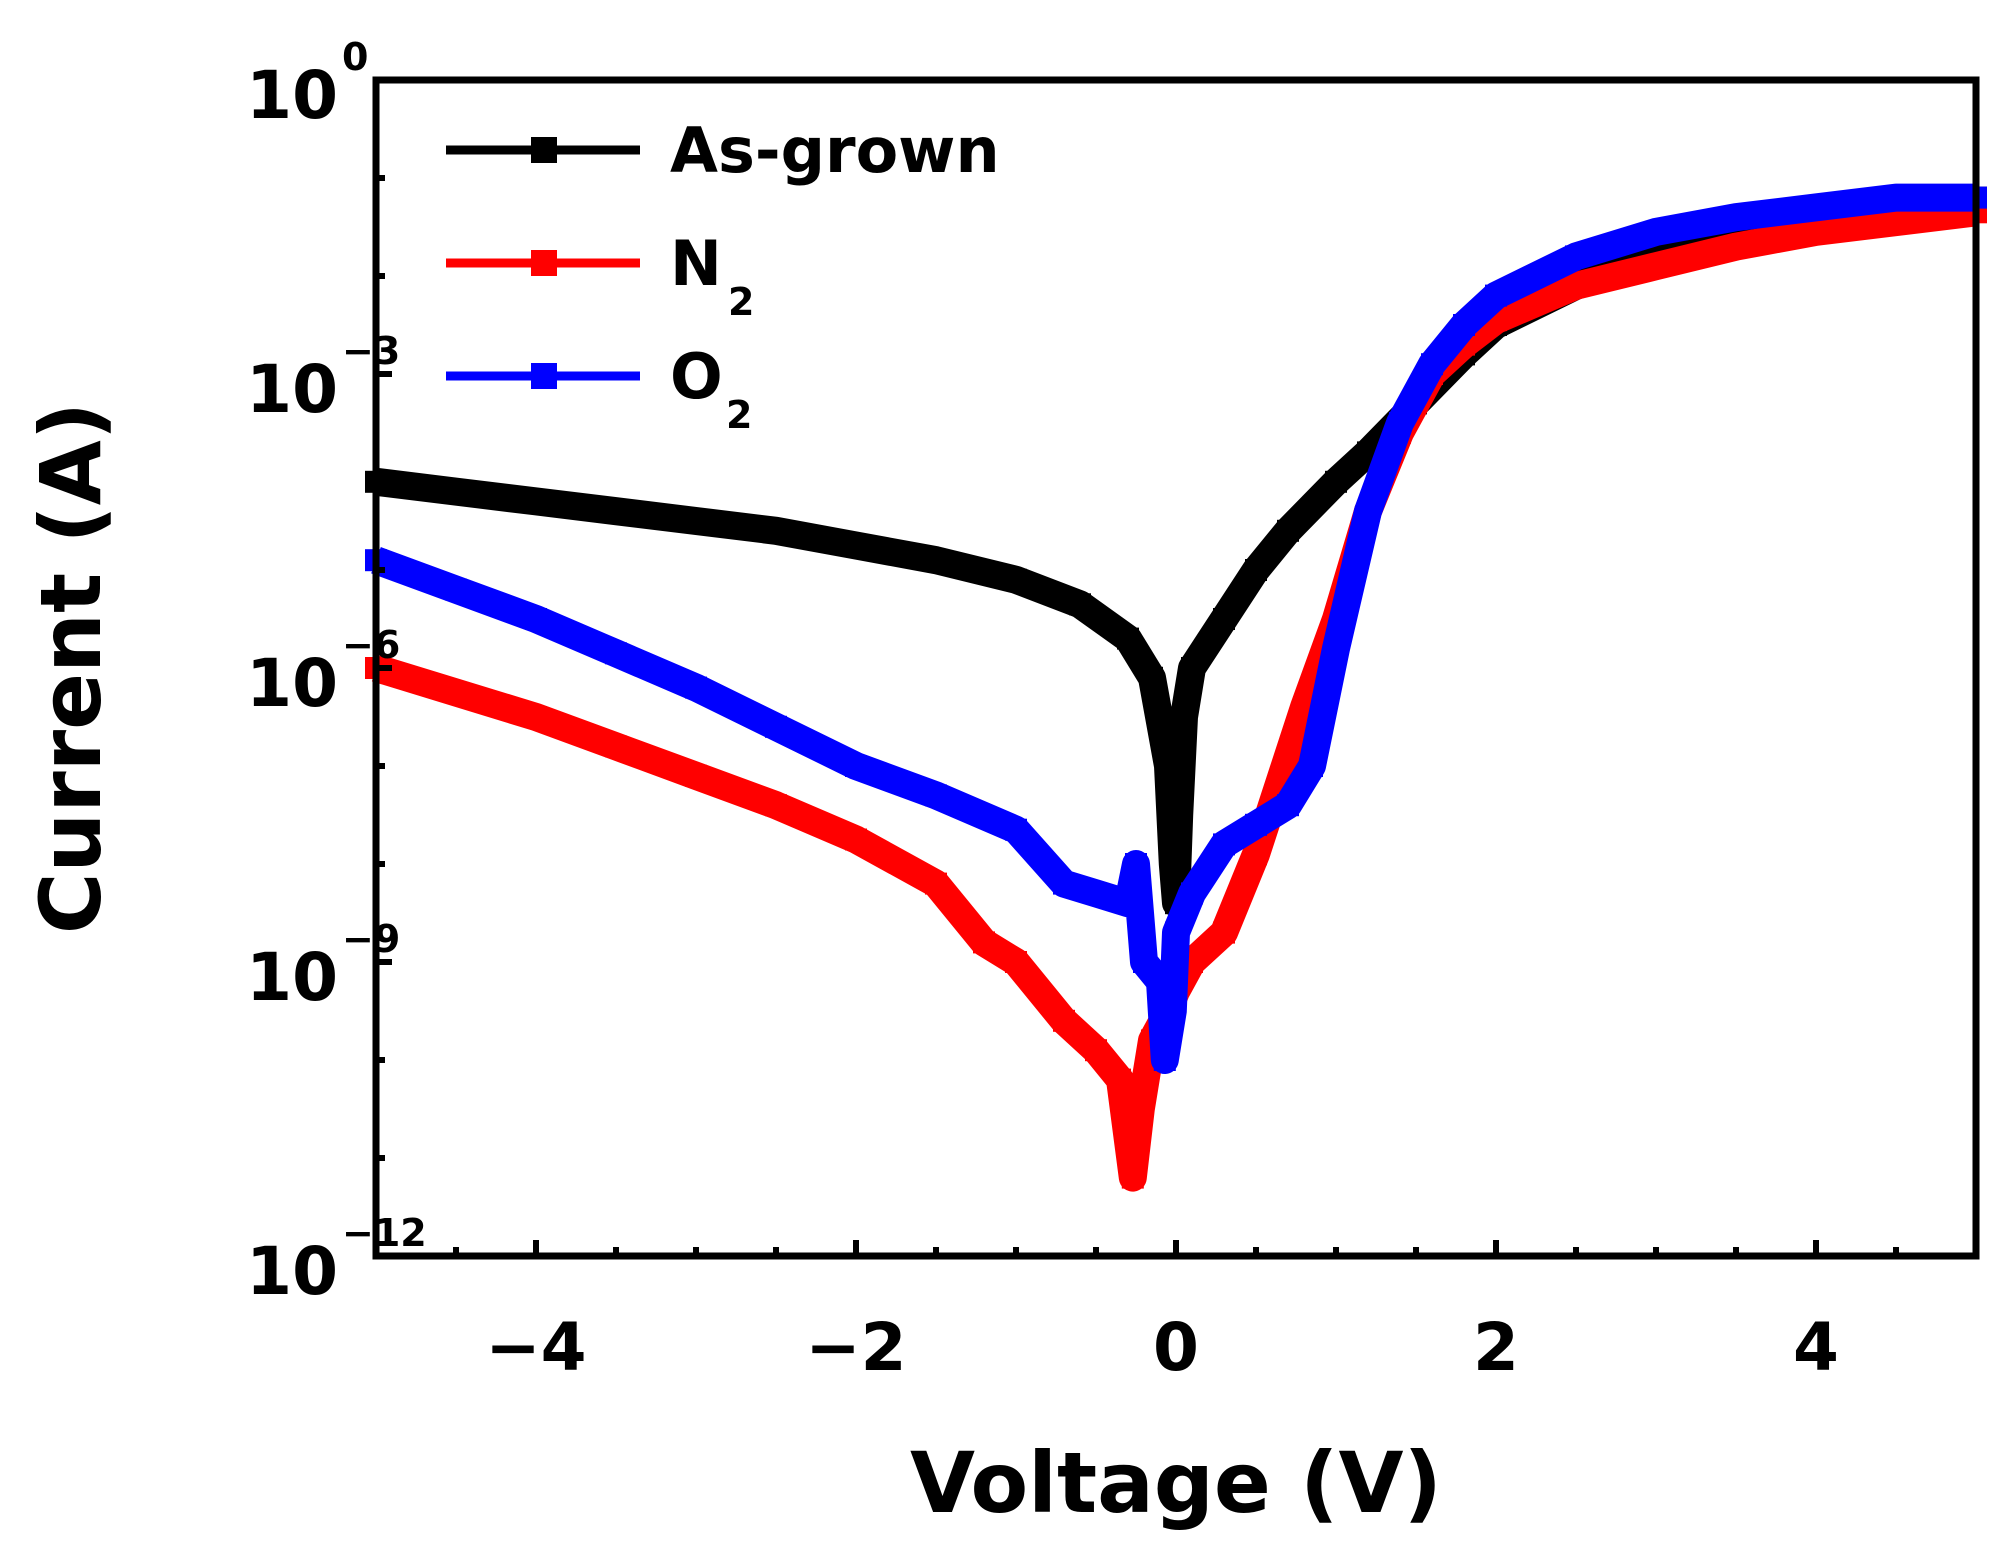 This screenshot has width=2004, height=1541. What do you see at coordinates (1496, 1347) in the screenshot?
I see `x-tick-label: 2` at bounding box center [1496, 1347].